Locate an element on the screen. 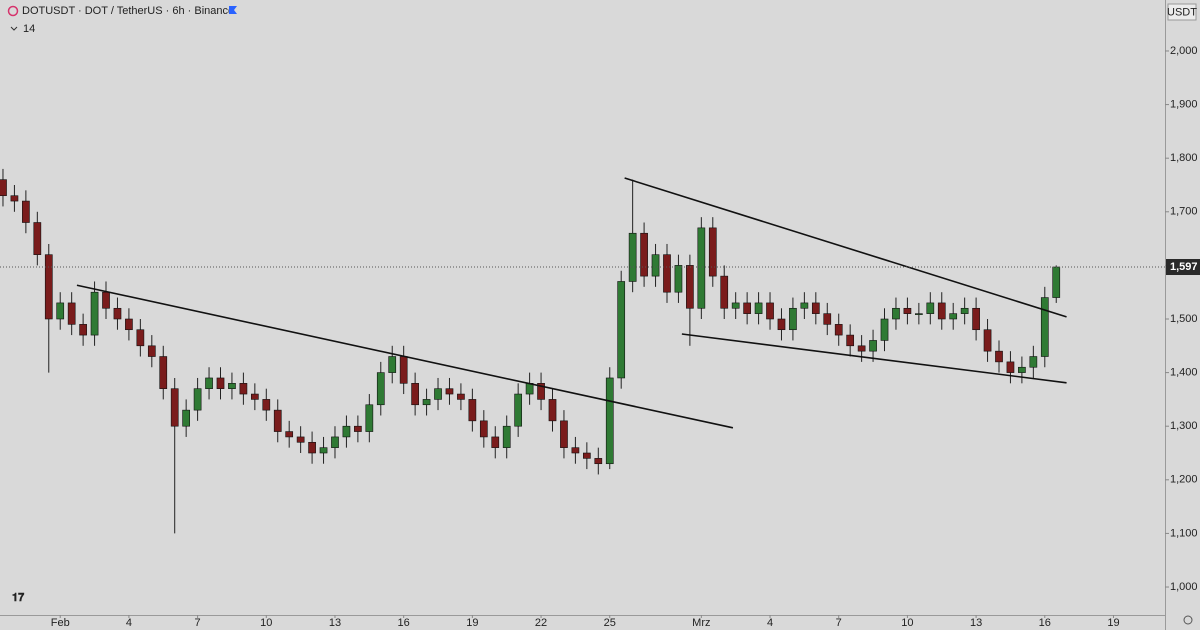 This screenshot has height=630, width=1200. last-price-box is located at coordinates (1183, 267).